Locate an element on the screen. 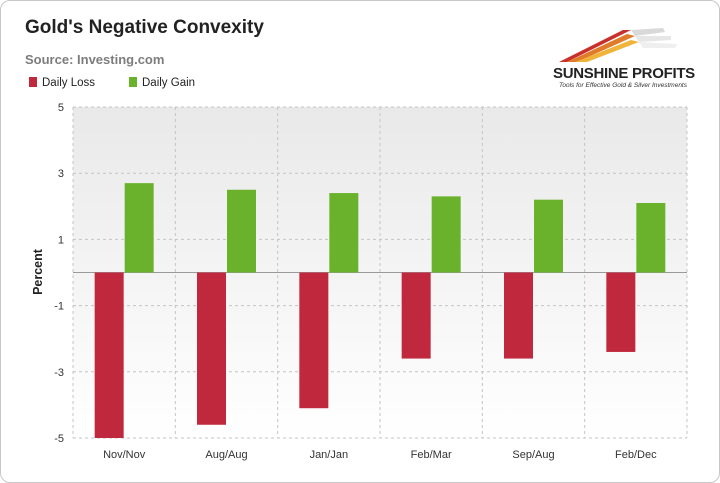  y-tick-label: 1 is located at coordinates (61, 240).